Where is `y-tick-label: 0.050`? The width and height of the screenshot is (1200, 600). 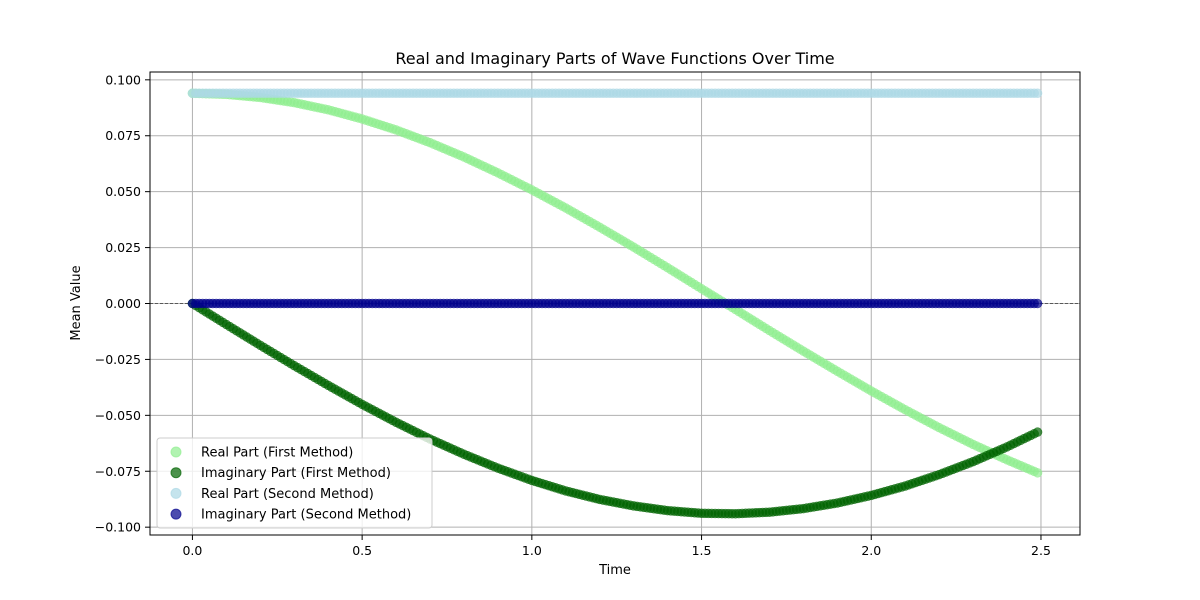
y-tick-label: 0.050 is located at coordinates (123, 191).